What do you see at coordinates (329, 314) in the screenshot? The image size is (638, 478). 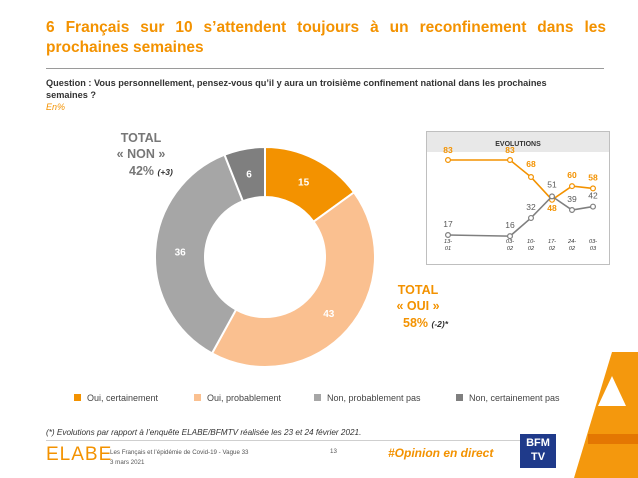 I see `donut-value-label: 43` at bounding box center [329, 314].